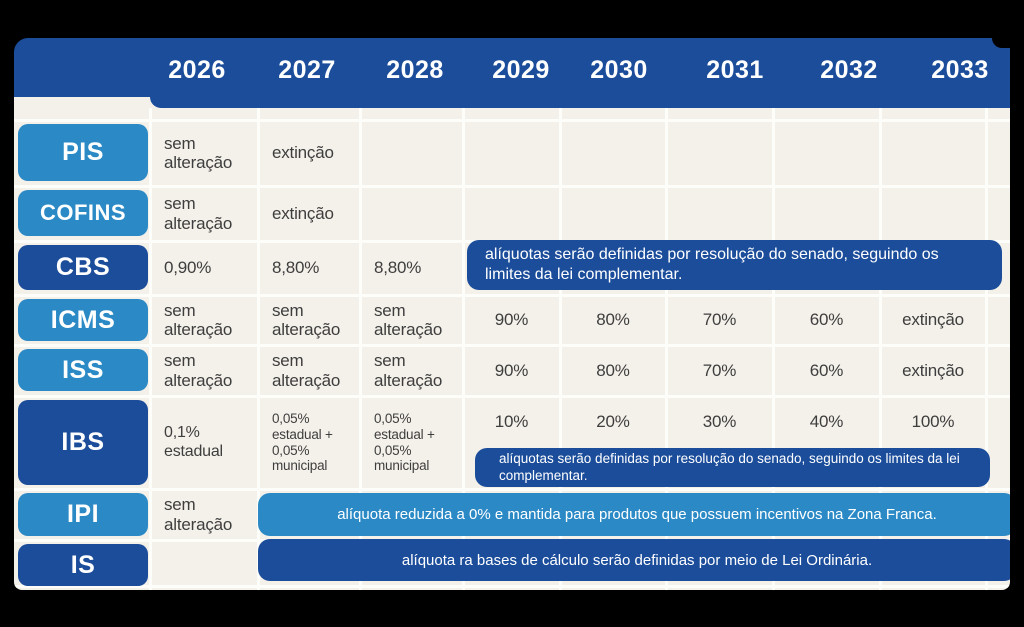 The width and height of the screenshot is (1024, 627). What do you see at coordinates (719, 370) in the screenshot?
I see `cell-iss-2031: 70%` at bounding box center [719, 370].